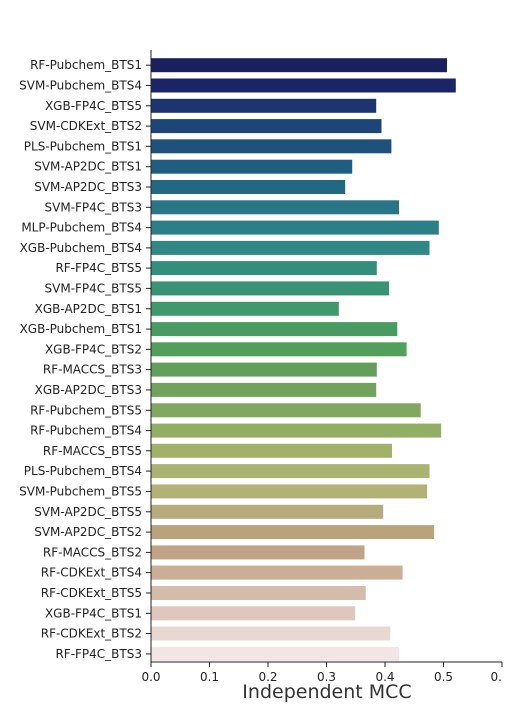 This screenshot has height=707, width=506. What do you see at coordinates (496, 677) in the screenshot?
I see `x-tick-label: 0.` at bounding box center [496, 677].